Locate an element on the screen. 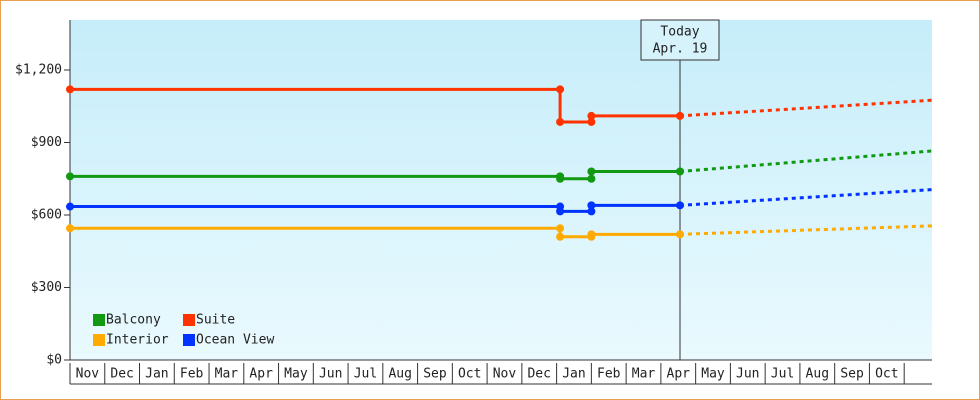  legend-label: Interior is located at coordinates (137, 340).